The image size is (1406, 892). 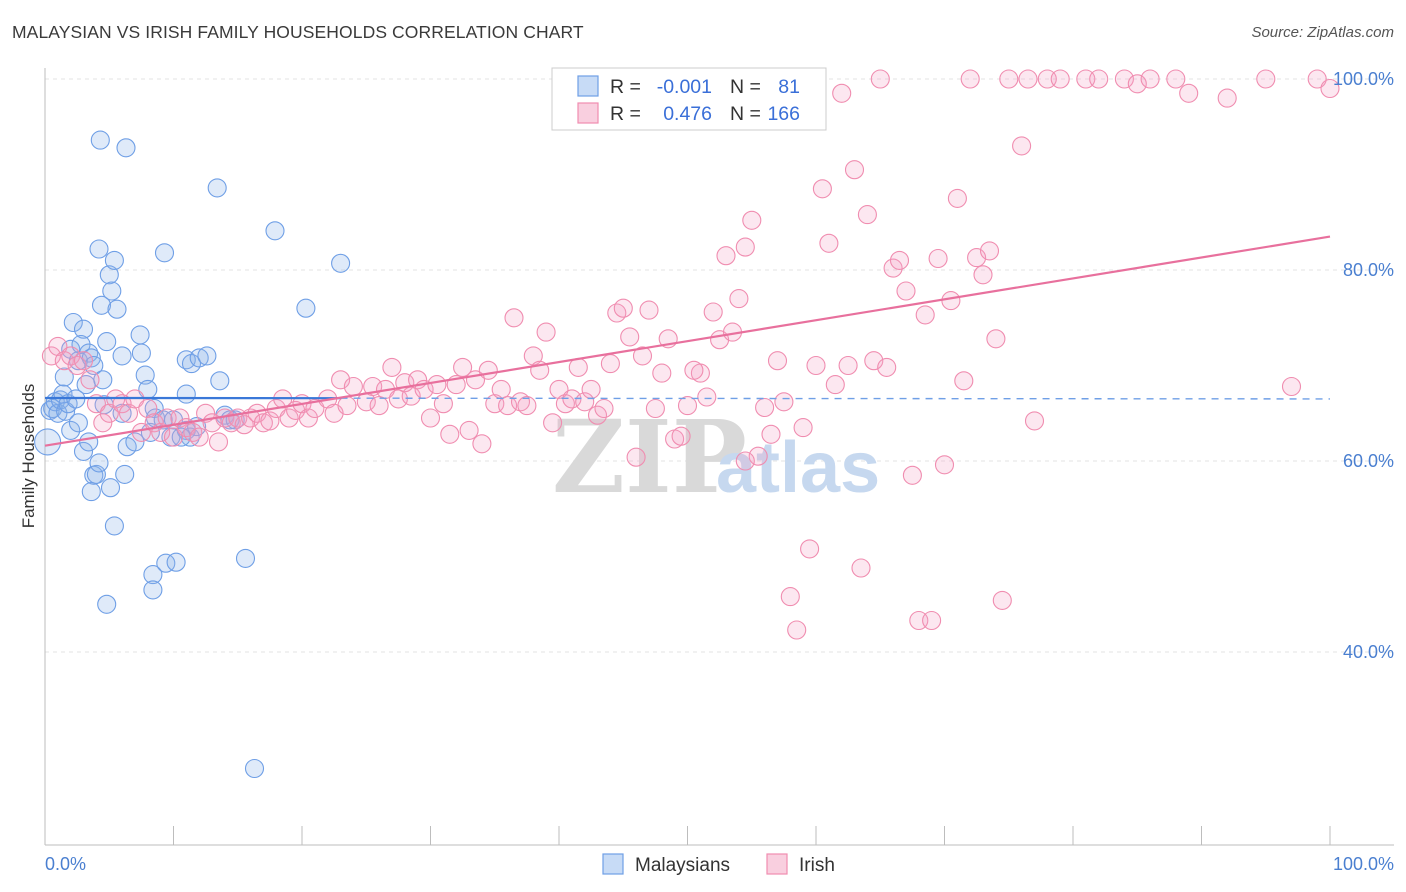 What do you see at coordinates (682, 865) in the screenshot?
I see `series-legend-label-malaysians: Malaysians` at bounding box center [682, 865].